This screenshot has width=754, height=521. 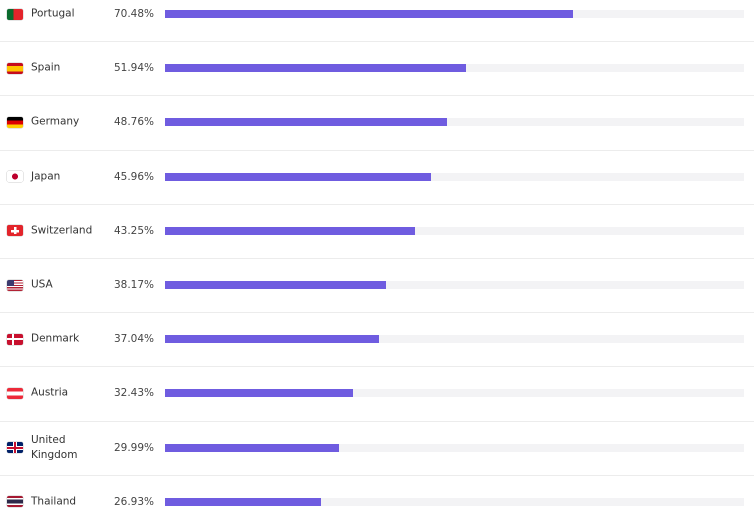 What do you see at coordinates (133, 68) in the screenshot?
I see `value-label: 51.94%` at bounding box center [133, 68].